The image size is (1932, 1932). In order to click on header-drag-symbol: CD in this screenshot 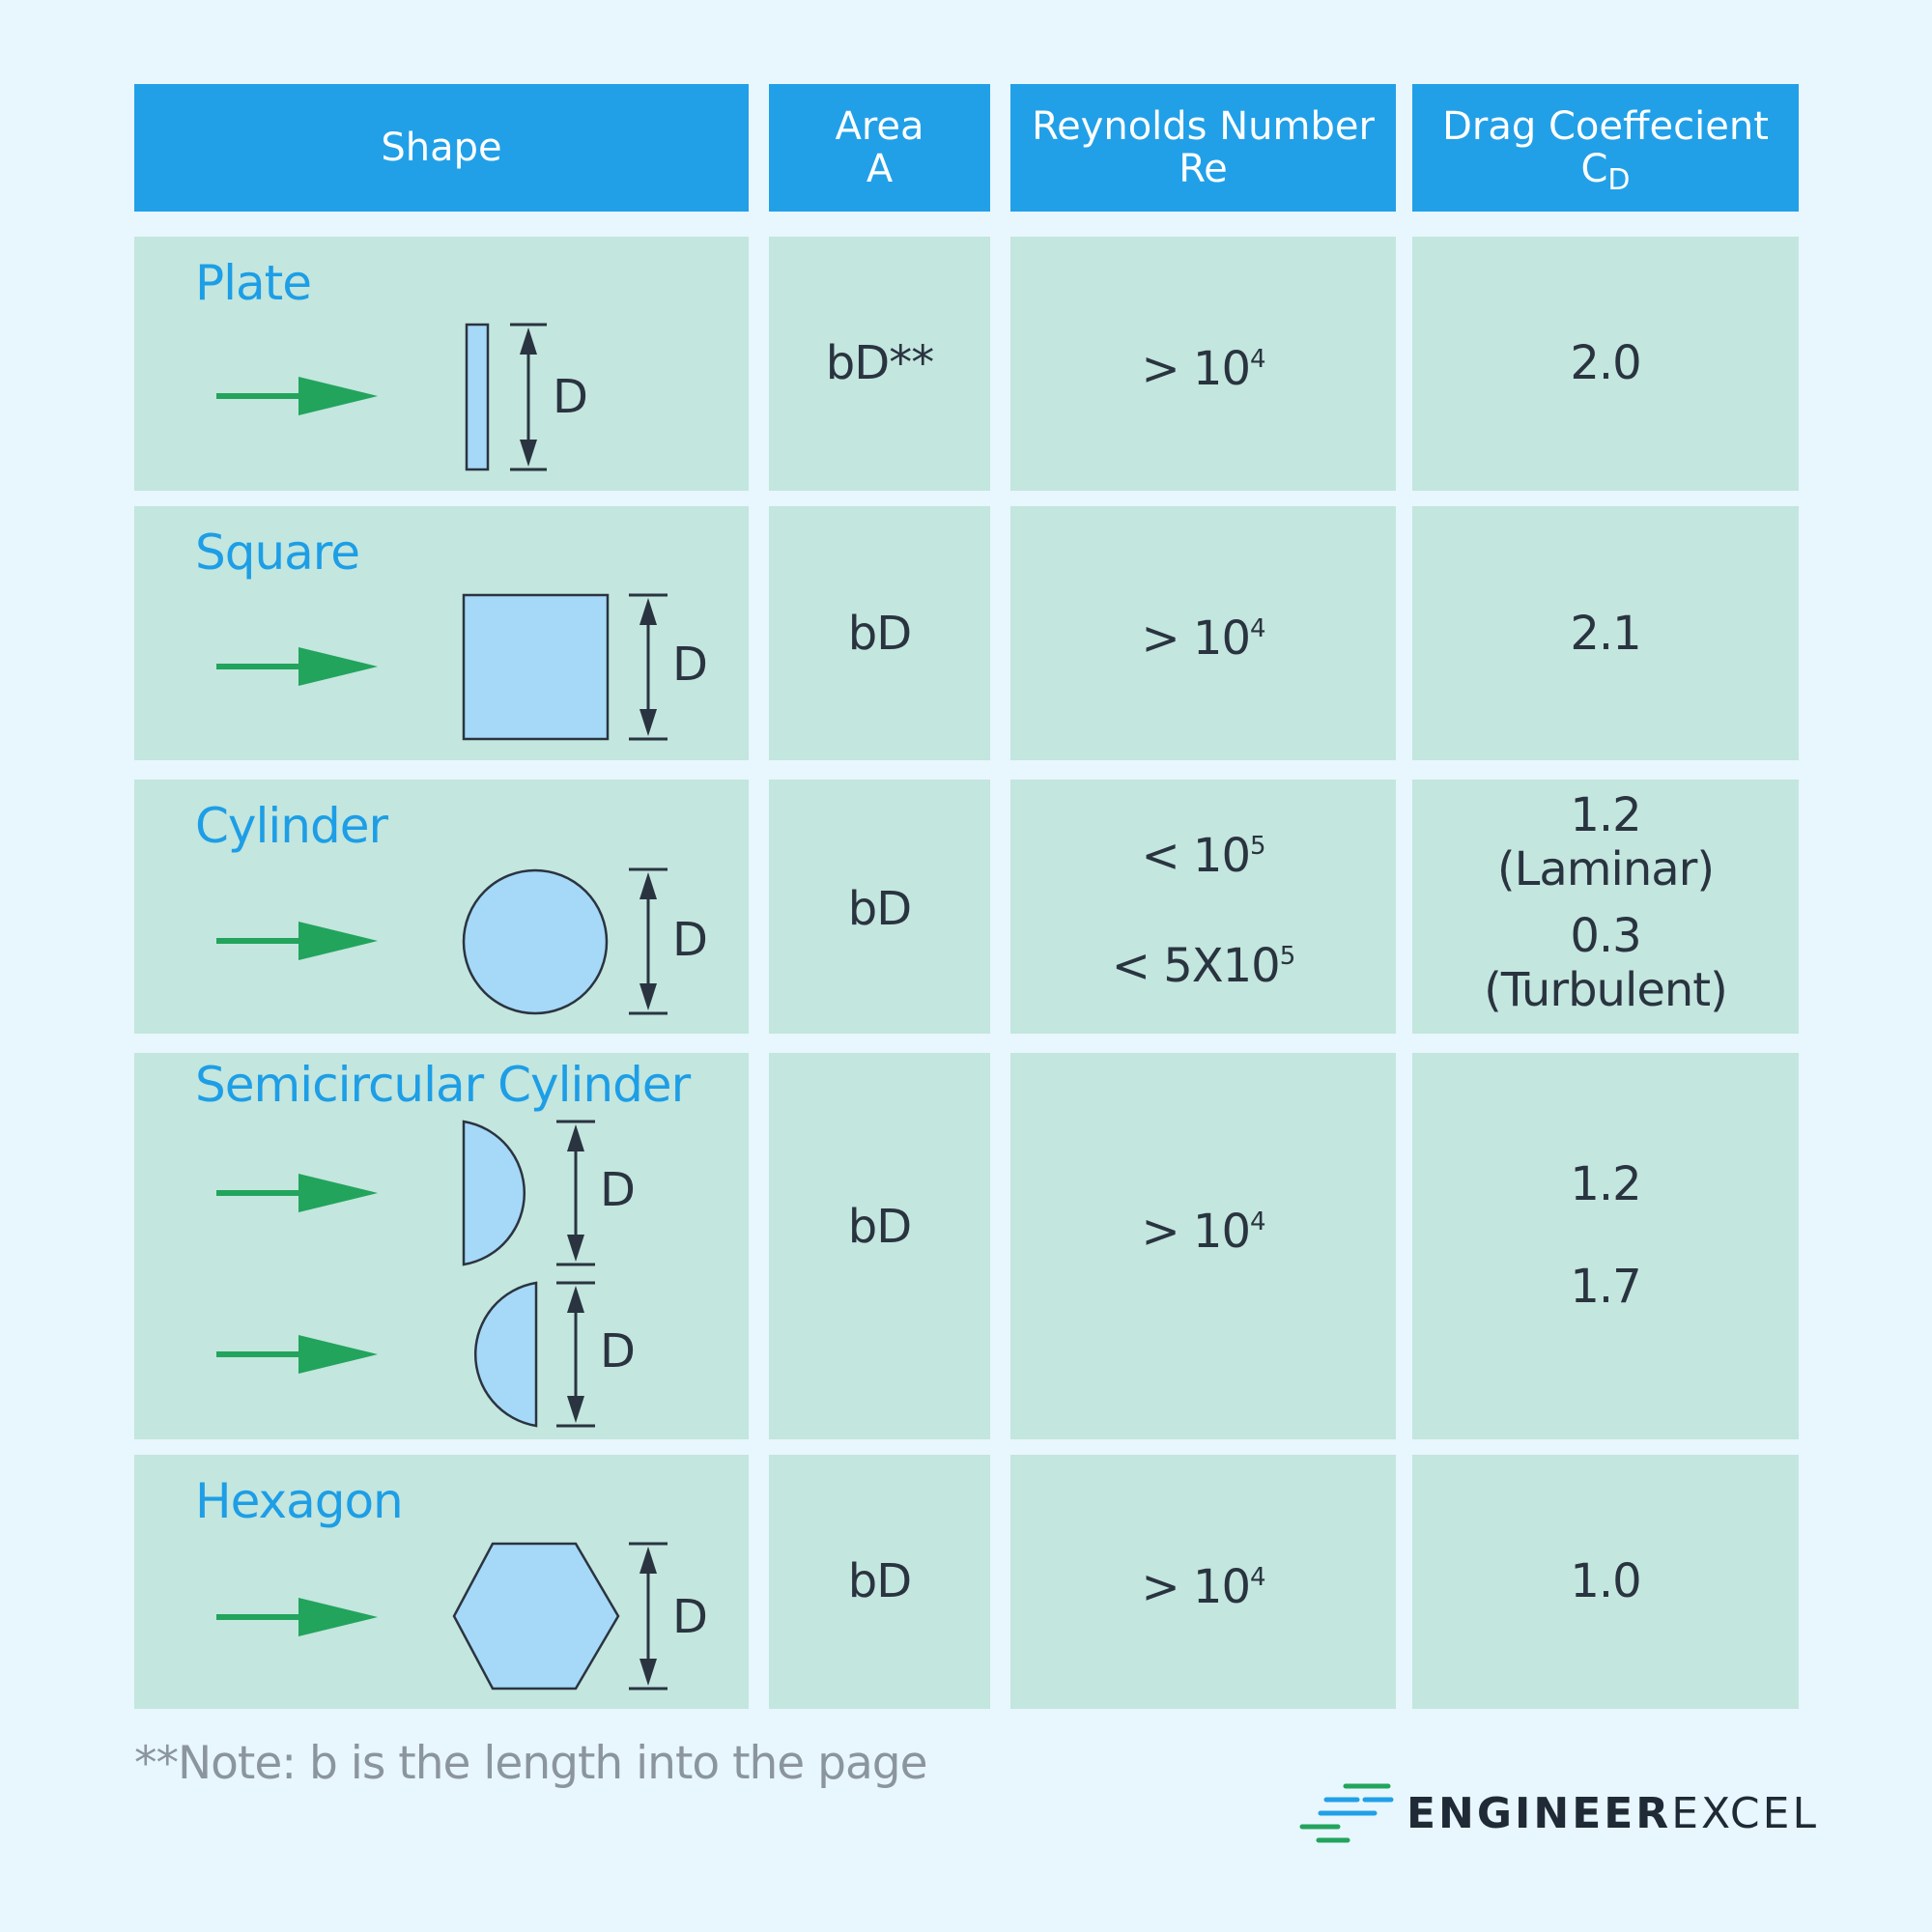, I will do `click(1605, 171)`.